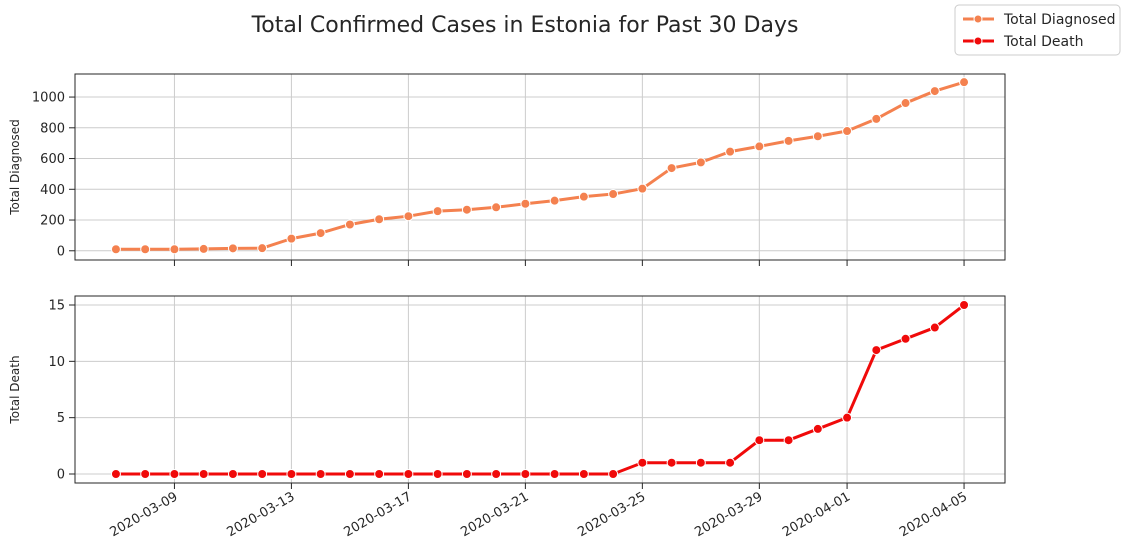  I want to click on x-tick-label: 2020-03-25, so click(611, 514).